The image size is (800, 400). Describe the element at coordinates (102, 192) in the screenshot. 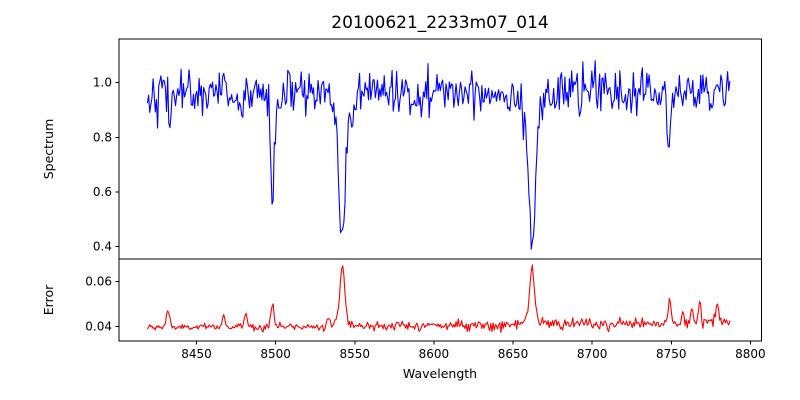

I see `spectrum-y-tick-label: 0.6` at that location.